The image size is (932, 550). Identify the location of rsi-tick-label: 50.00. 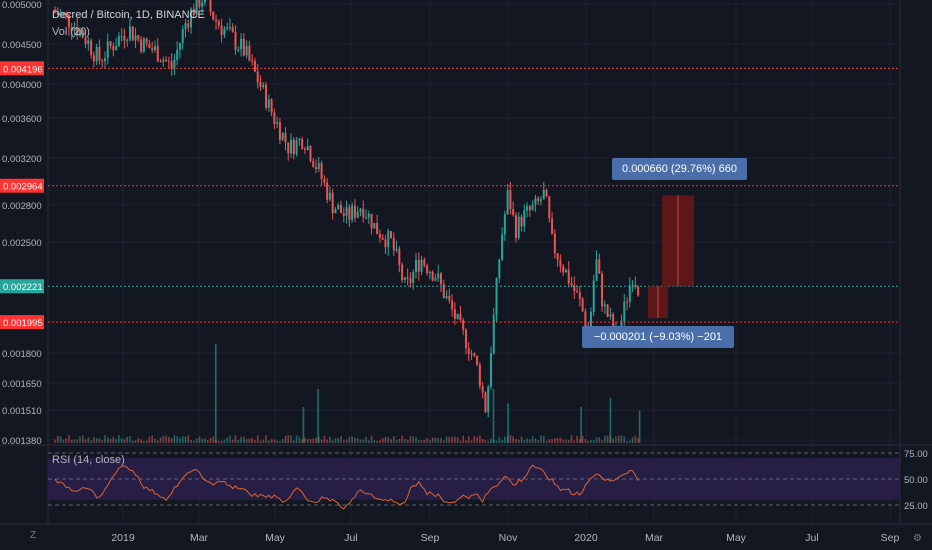
(916, 480).